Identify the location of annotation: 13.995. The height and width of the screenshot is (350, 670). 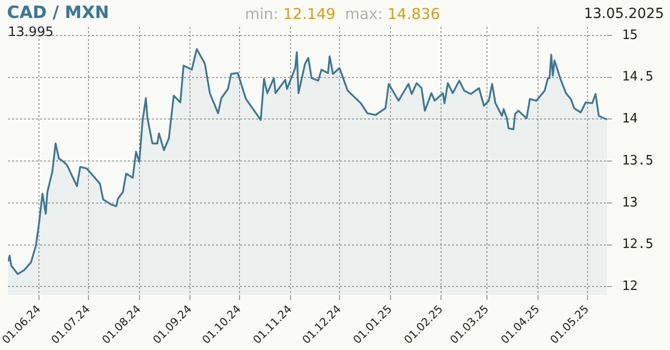
(31, 32).